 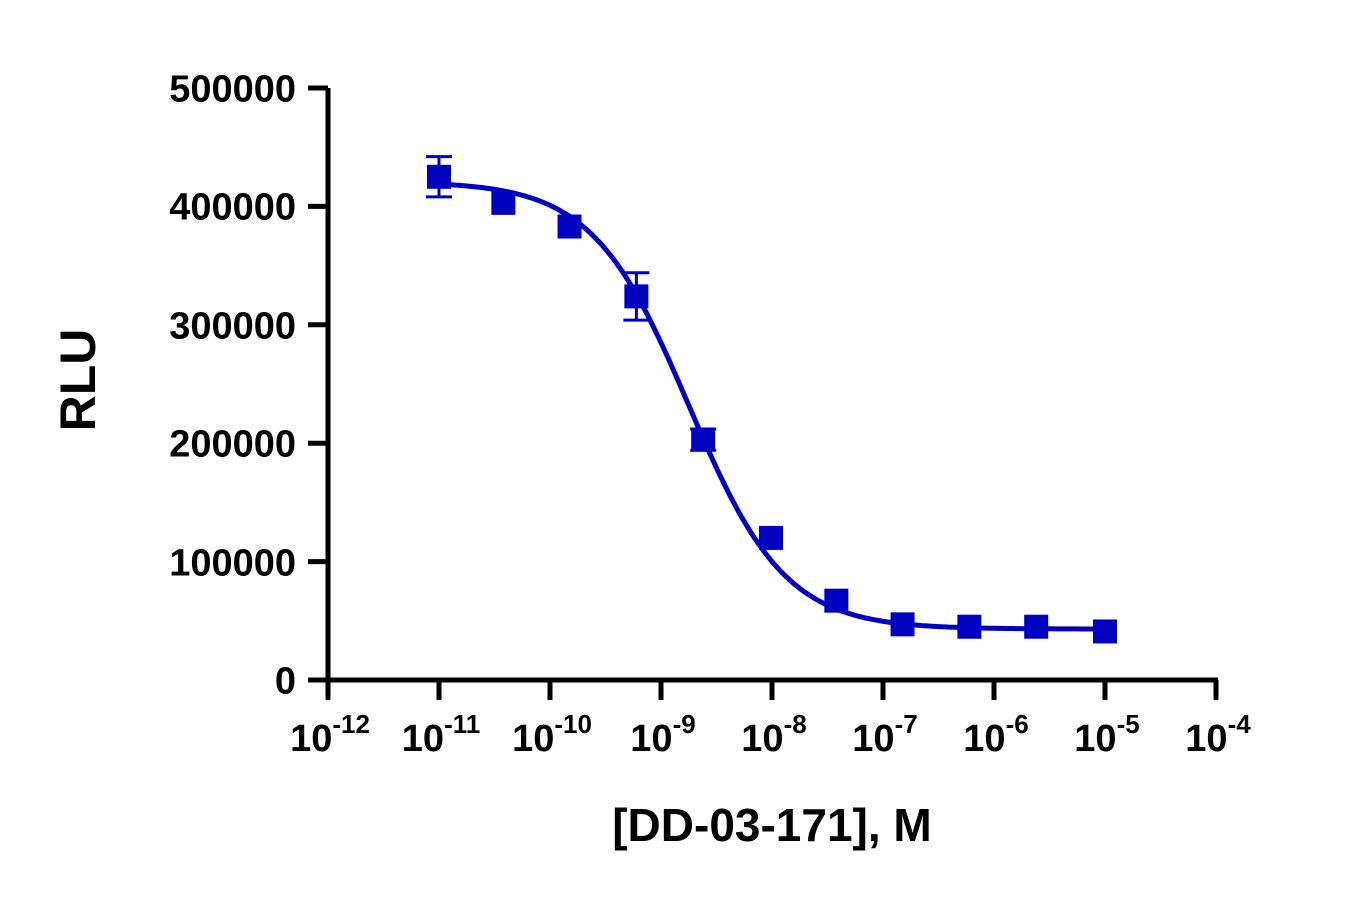 What do you see at coordinates (996, 734) in the screenshot?
I see `x-tick-label: 10⁻⁶` at bounding box center [996, 734].